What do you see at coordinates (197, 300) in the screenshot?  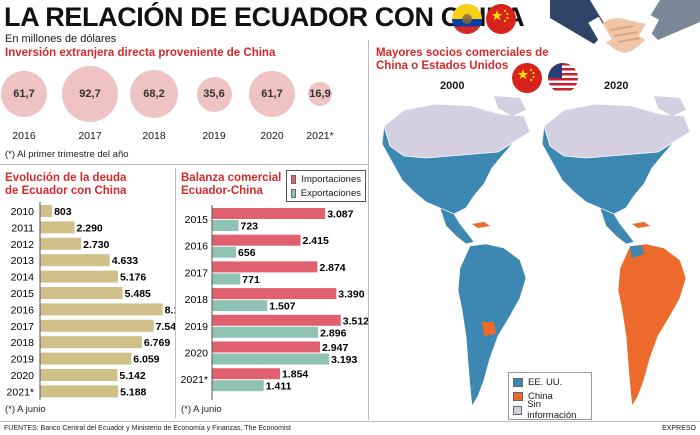 I see `trade-year-label: 2018` at bounding box center [197, 300].